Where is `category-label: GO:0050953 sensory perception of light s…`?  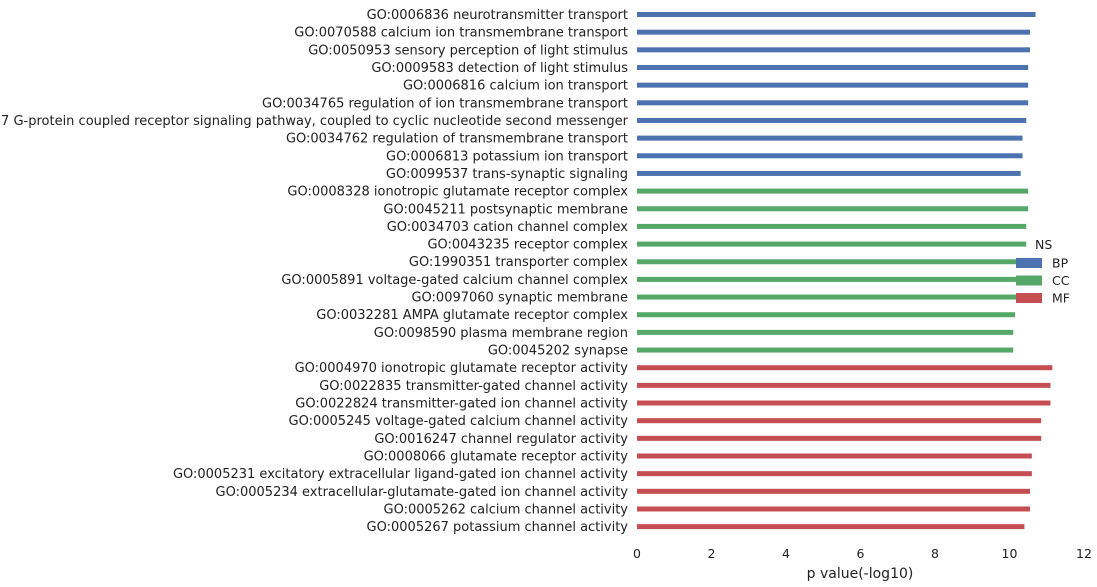 category-label: GO:0050953 sensory perception of light s… is located at coordinates (468, 50).